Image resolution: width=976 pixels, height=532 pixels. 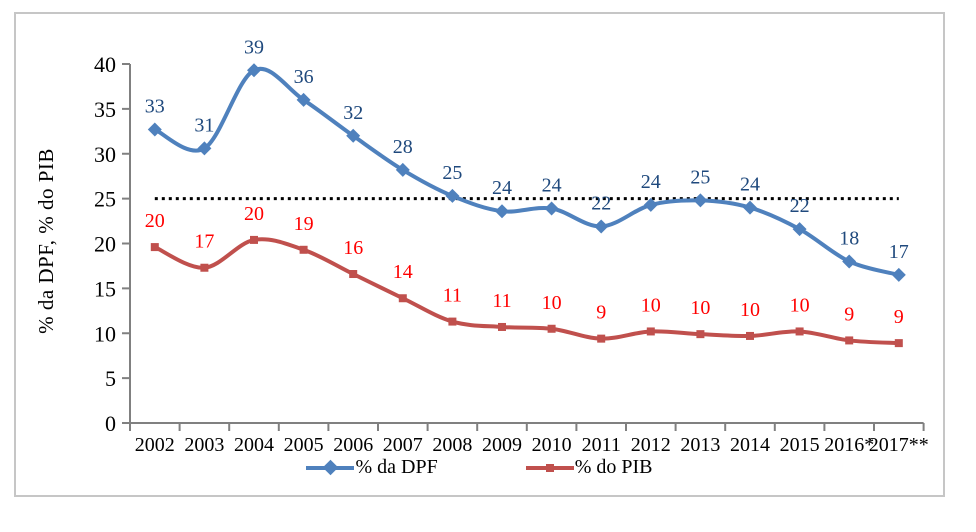 What do you see at coordinates (304, 224) in the screenshot?
I see `data-label: 19` at bounding box center [304, 224].